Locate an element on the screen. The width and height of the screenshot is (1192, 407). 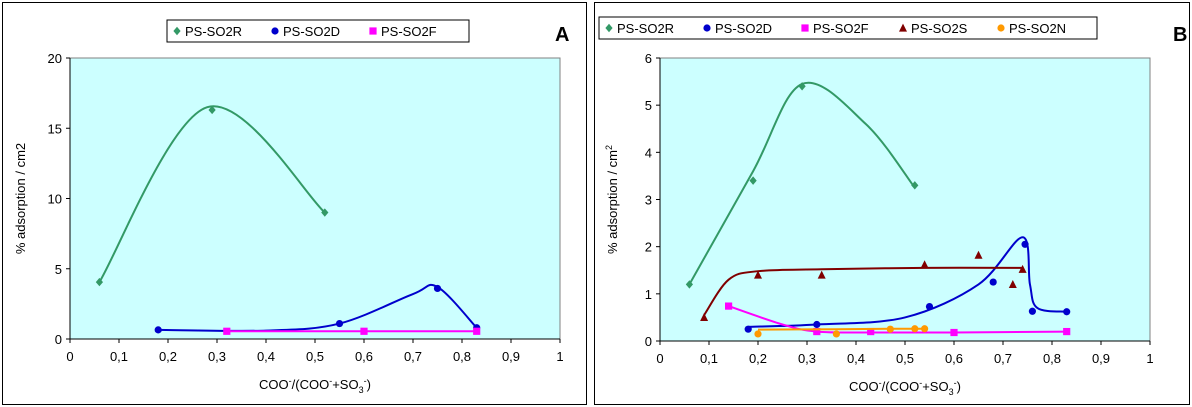
y-tick-label: 20 is located at coordinates (55, 58).